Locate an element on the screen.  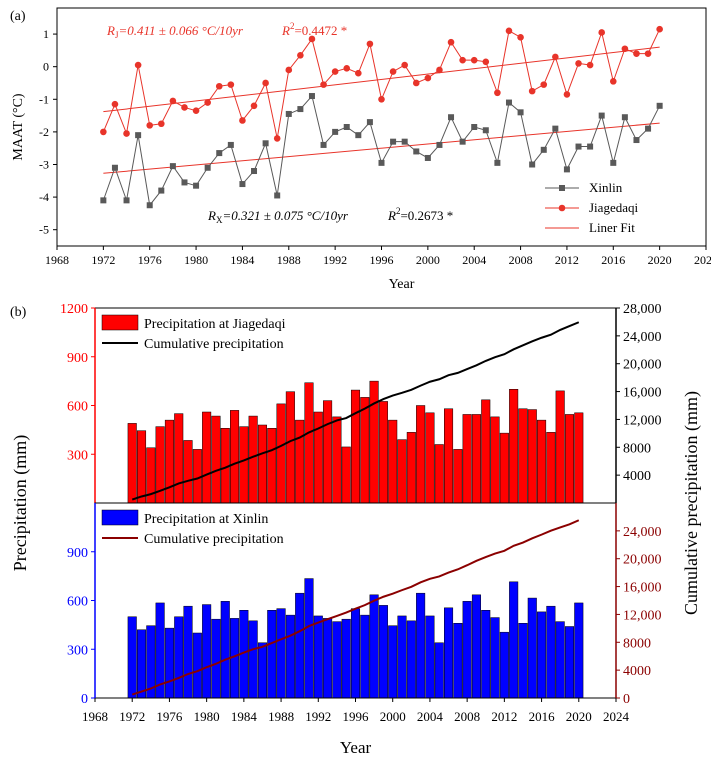
x-tick-label-b: 1980 is located at coordinates (207, 716).